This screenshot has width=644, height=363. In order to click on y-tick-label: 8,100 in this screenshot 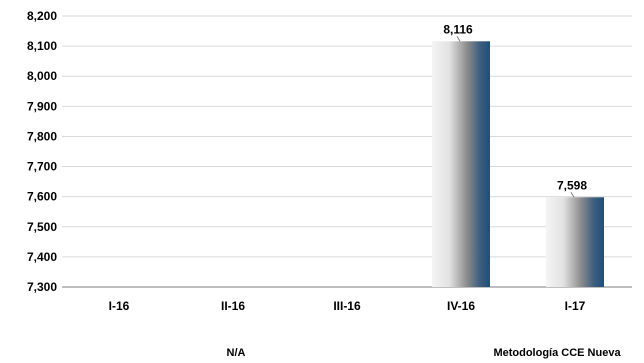, I will do `click(42, 46)`.